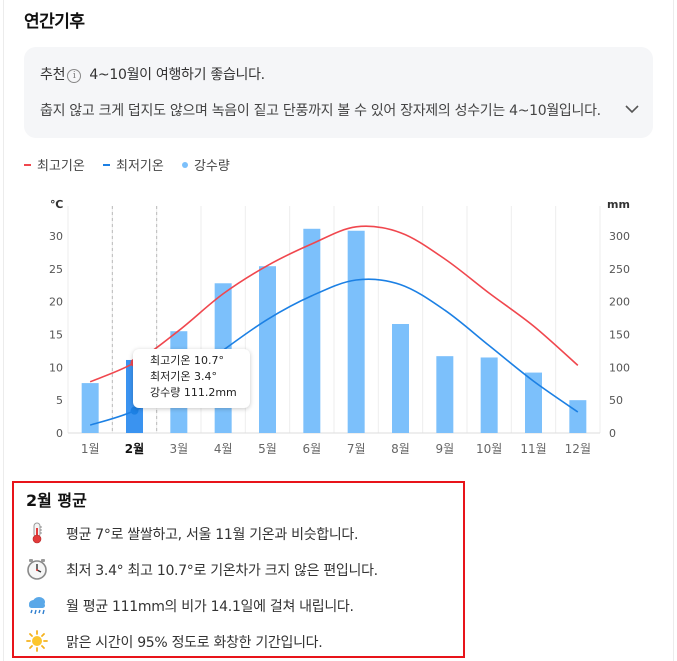 The image size is (677, 661). What do you see at coordinates (37, 569) in the screenshot?
I see `clock-icon` at bounding box center [37, 569].